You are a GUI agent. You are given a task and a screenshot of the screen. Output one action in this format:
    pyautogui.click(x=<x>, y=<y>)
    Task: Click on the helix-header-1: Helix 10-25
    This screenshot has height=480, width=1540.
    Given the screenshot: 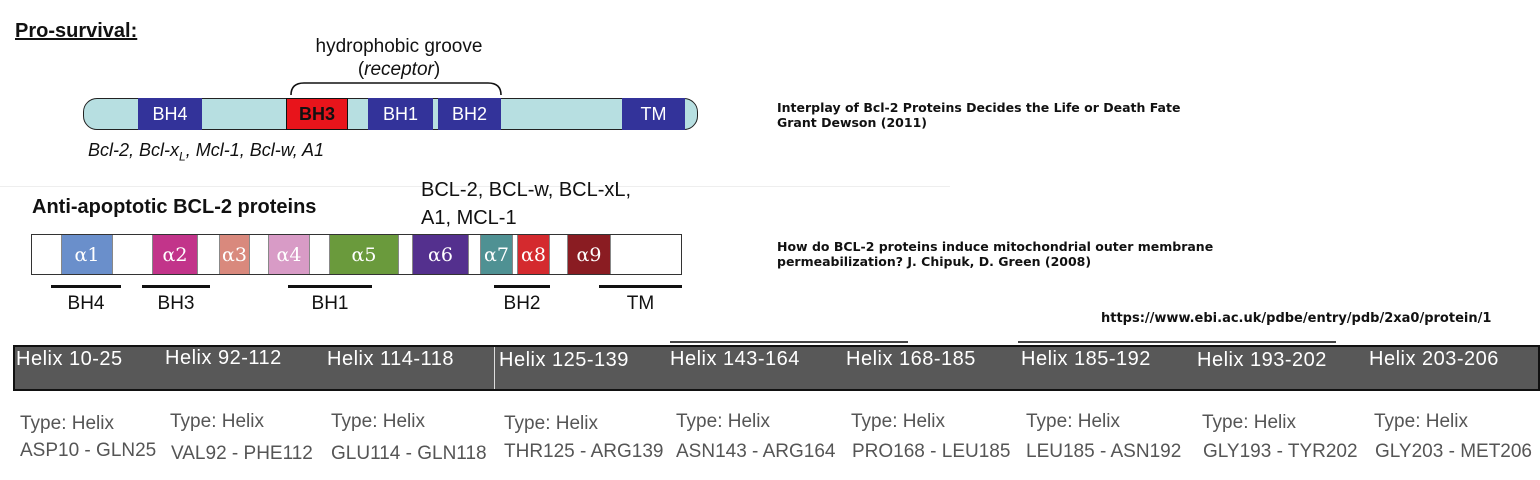 What is the action you would take?
    pyautogui.click(x=69, y=359)
    